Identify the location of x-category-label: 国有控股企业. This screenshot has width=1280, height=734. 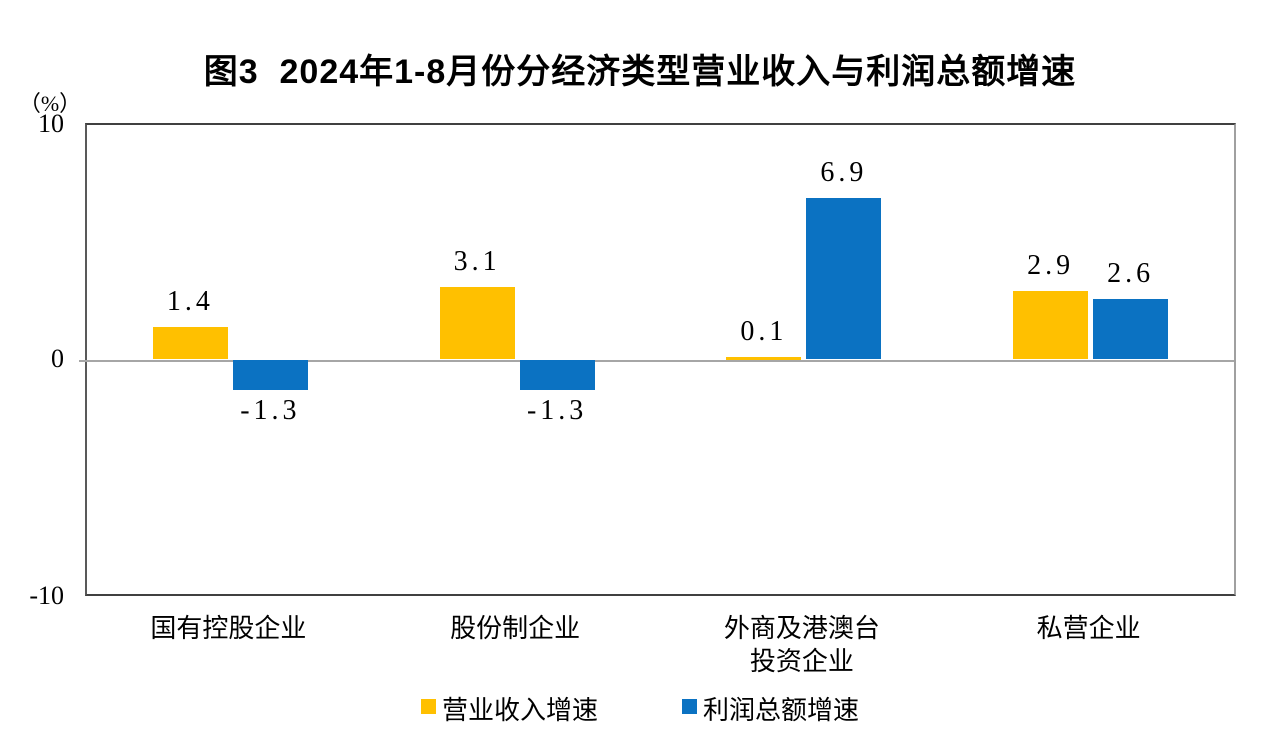
(228, 628).